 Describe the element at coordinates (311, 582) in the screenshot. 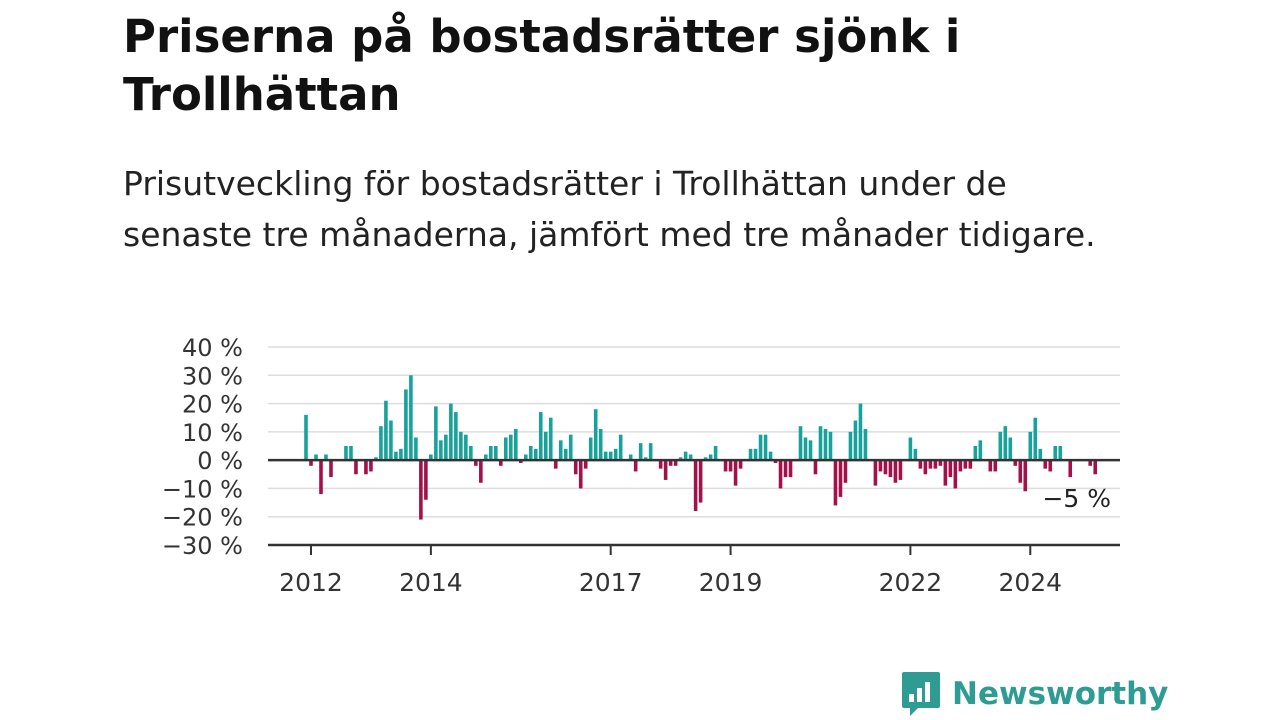

I see `x-tick-label: 2012` at that location.